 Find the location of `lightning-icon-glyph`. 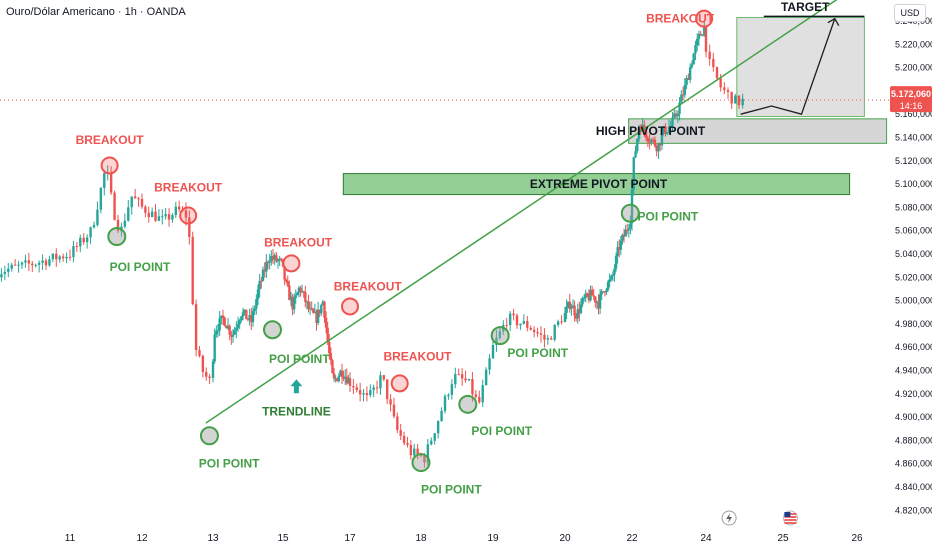

lightning-icon-glyph is located at coordinates (729, 518).